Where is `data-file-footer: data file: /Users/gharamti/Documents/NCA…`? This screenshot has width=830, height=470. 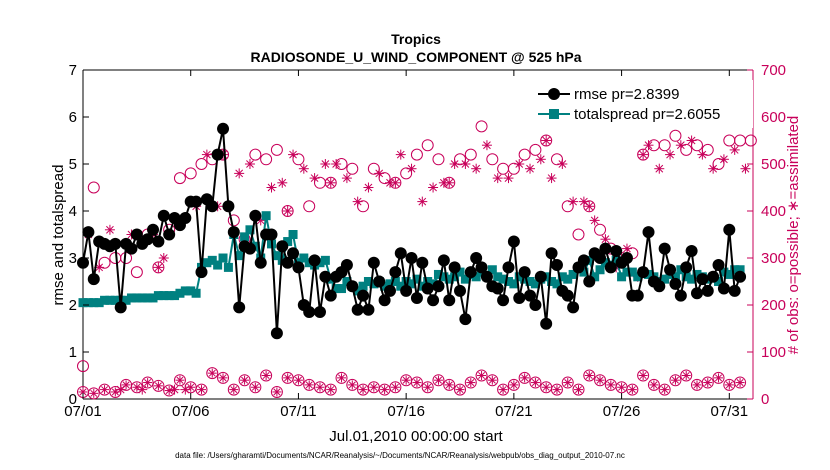
data-file-footer: data file: /Users/gharamti/Documents/NCA… is located at coordinates (400, 455).